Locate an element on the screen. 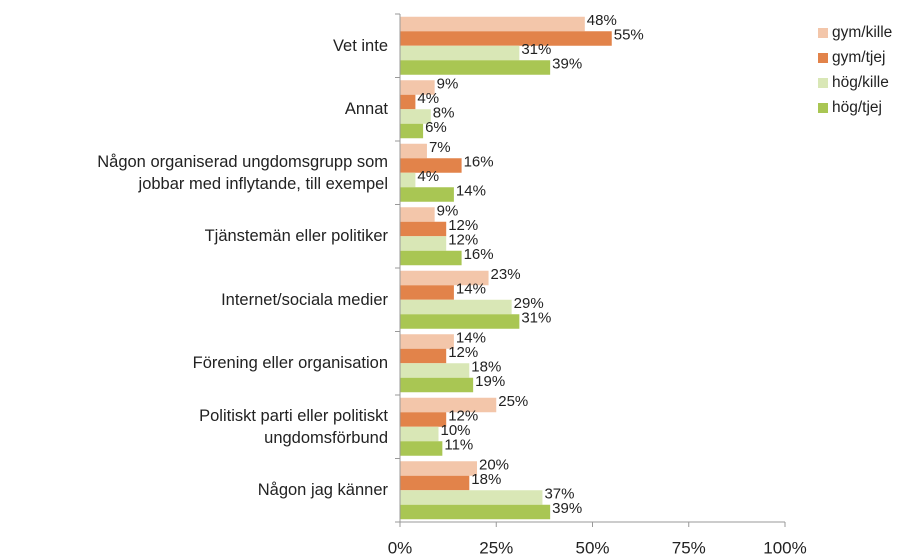 The width and height of the screenshot is (912, 559). data-label: 29% is located at coordinates (529, 303).